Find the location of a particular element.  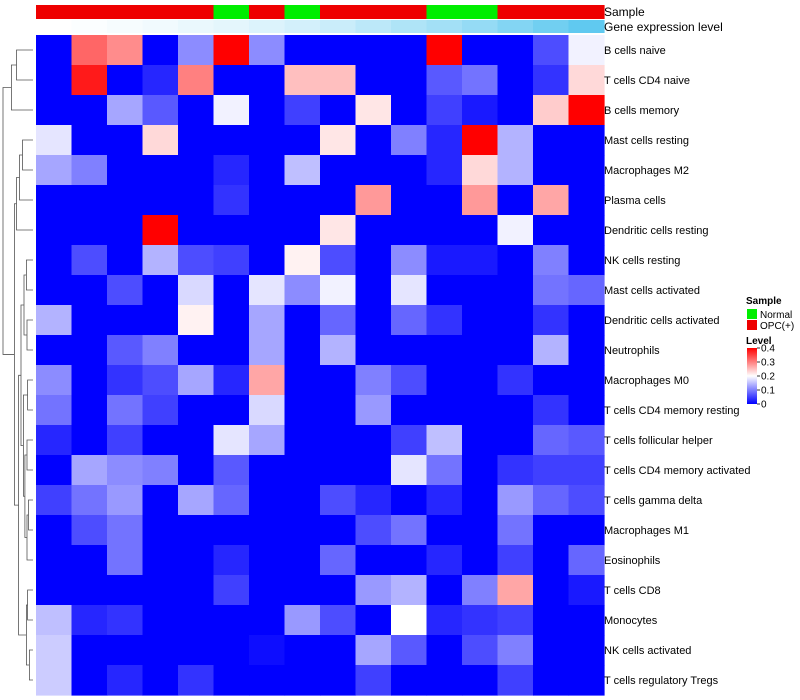

row-label: Plasma cells is located at coordinates (635, 201).